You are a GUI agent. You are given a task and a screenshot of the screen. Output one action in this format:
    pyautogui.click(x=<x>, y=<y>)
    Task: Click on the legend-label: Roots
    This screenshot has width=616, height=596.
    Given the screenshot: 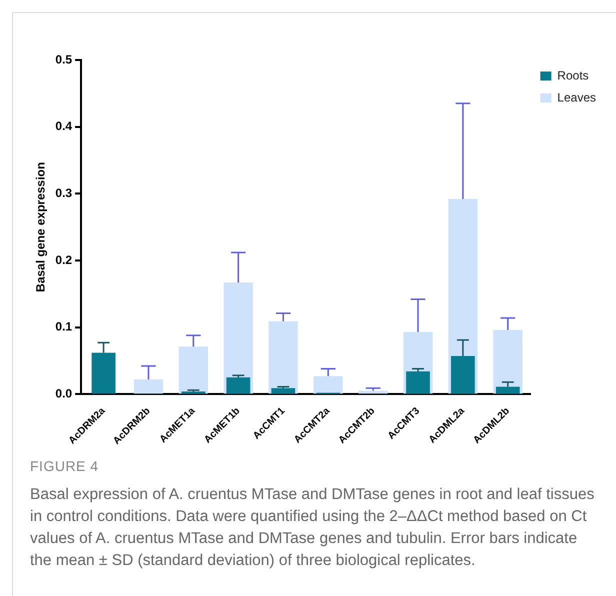 What is the action you would take?
    pyautogui.click(x=573, y=75)
    